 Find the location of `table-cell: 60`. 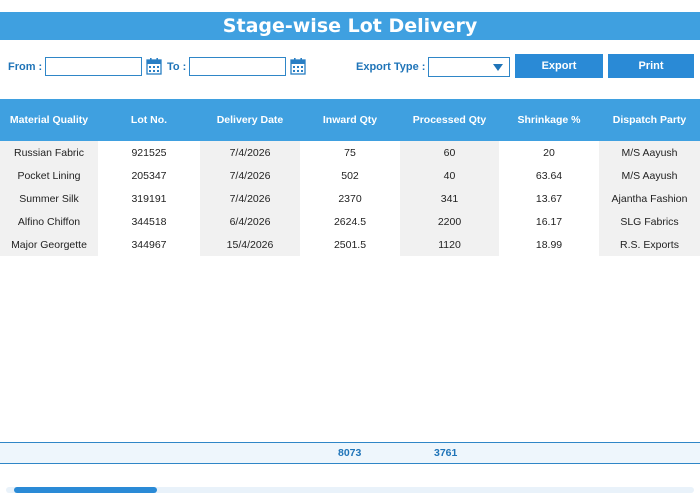

table-cell: 60 is located at coordinates (449, 152).